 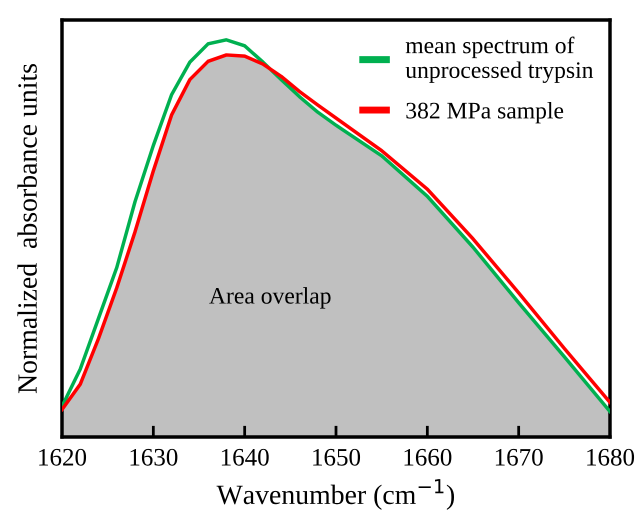 What do you see at coordinates (485, 113) in the screenshot?
I see `legend-label: 382 MPa sample` at bounding box center [485, 113].